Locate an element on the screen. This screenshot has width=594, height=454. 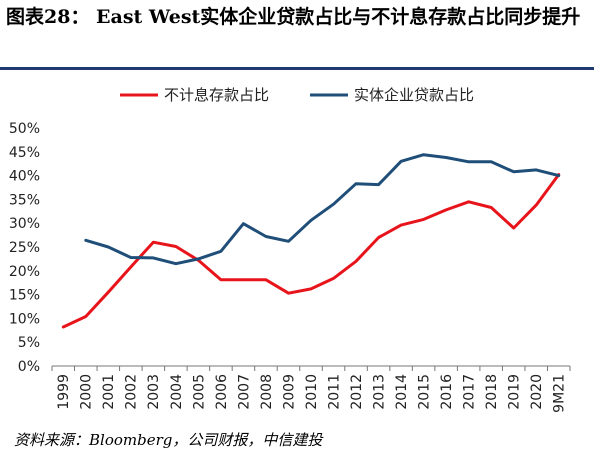
x-tick-label: 2014 is located at coordinates (402, 392).